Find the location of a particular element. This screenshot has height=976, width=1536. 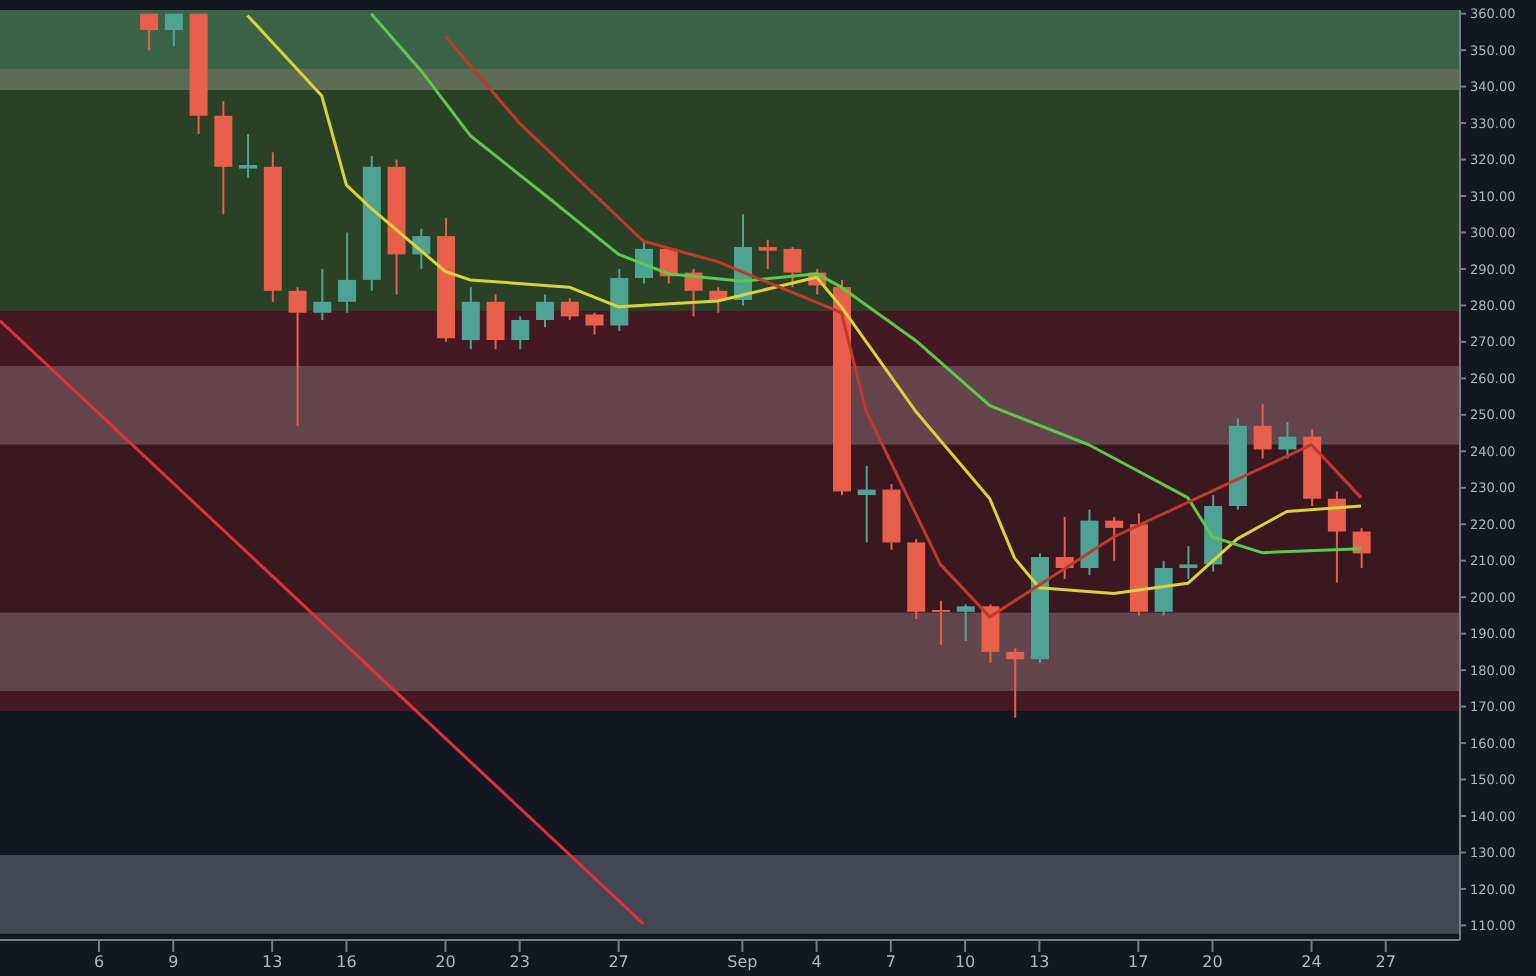

x-tick-label: 17 is located at coordinates (1138, 962).